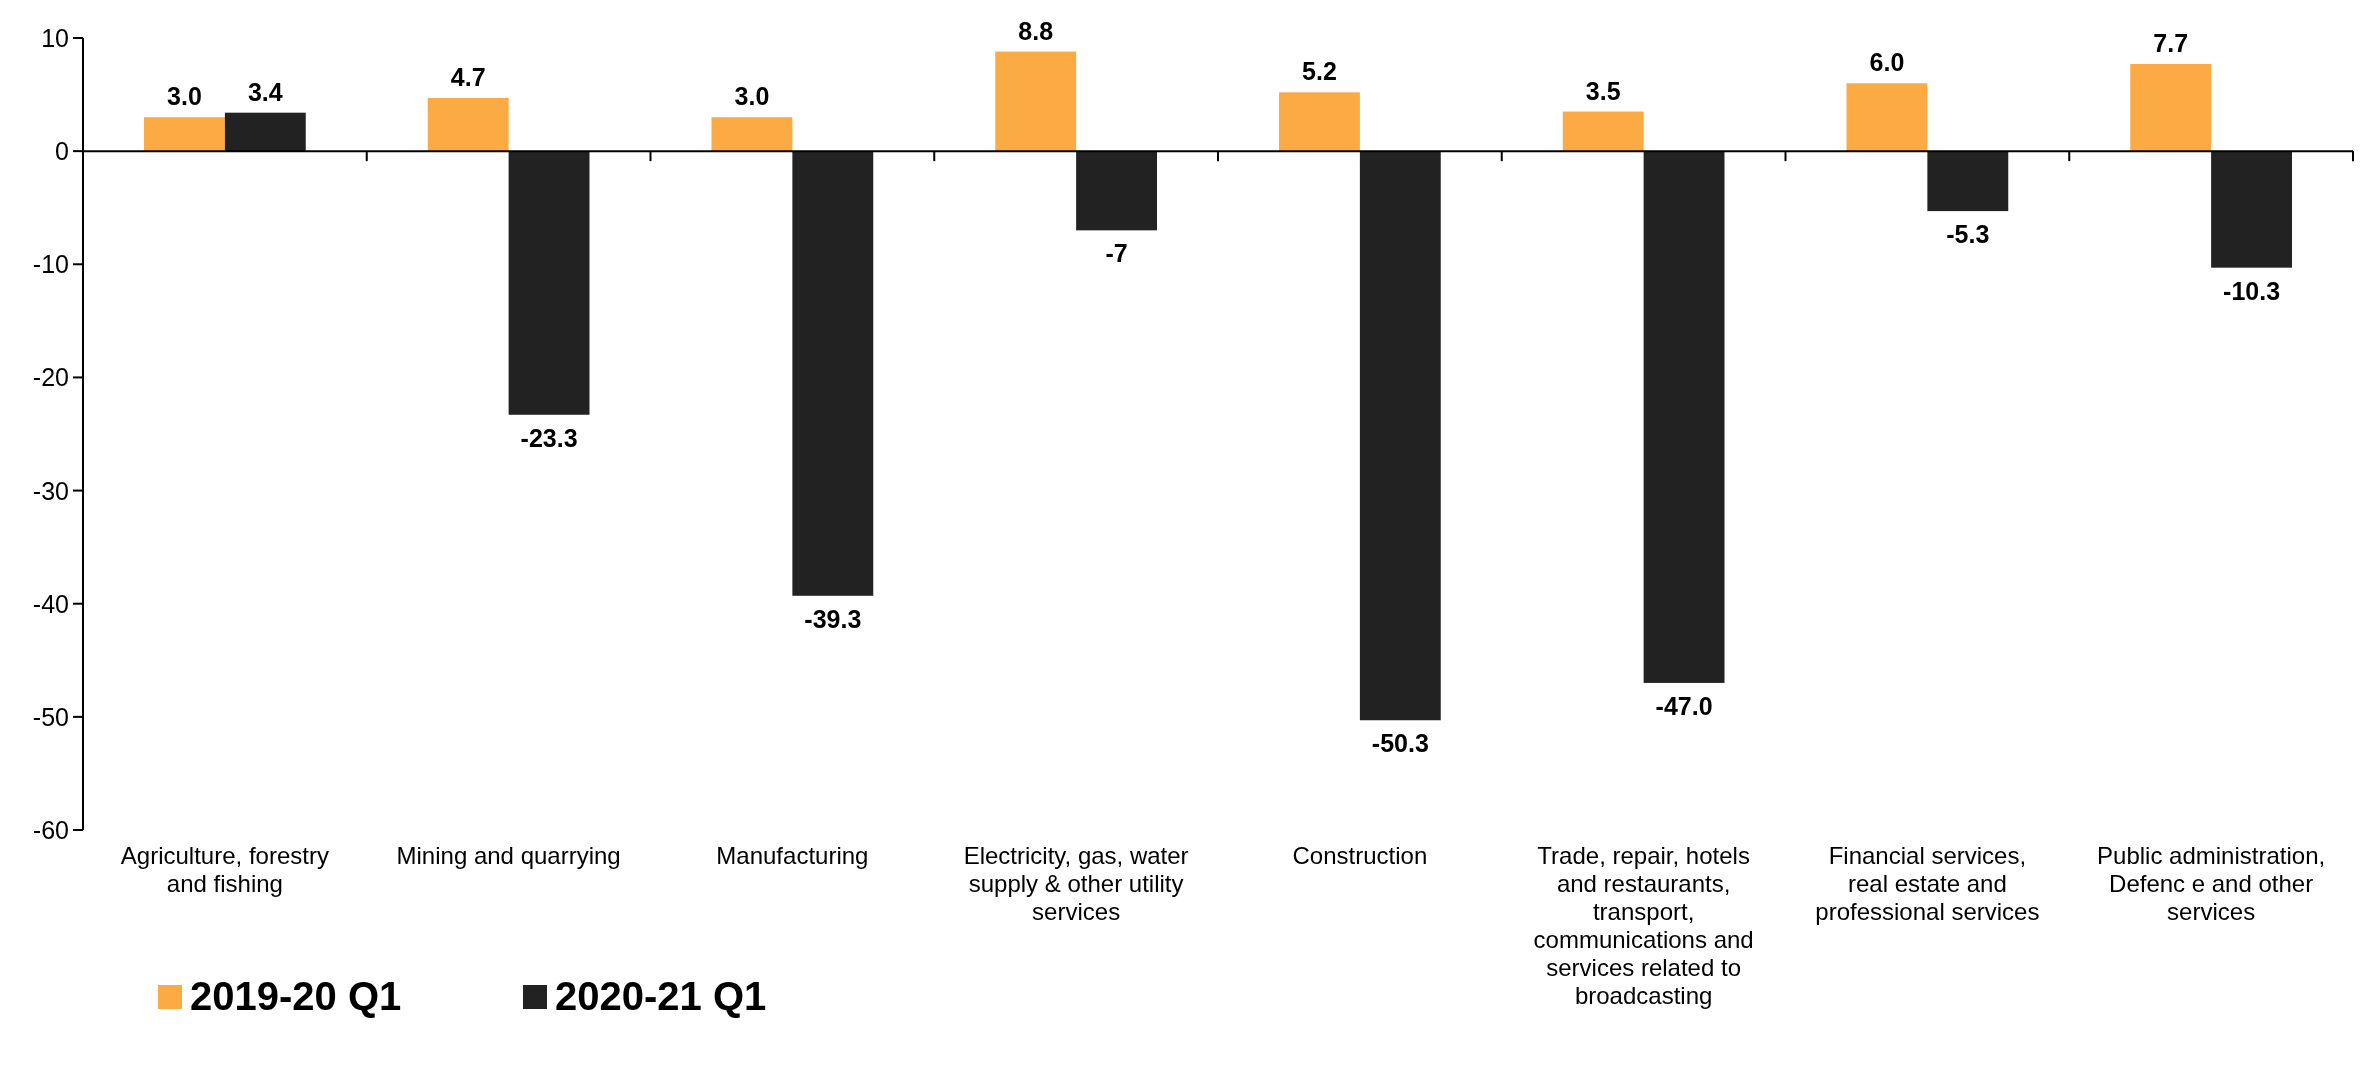 The image size is (2367, 1067). I want to click on y-tick-label: -10, so click(50, 264).